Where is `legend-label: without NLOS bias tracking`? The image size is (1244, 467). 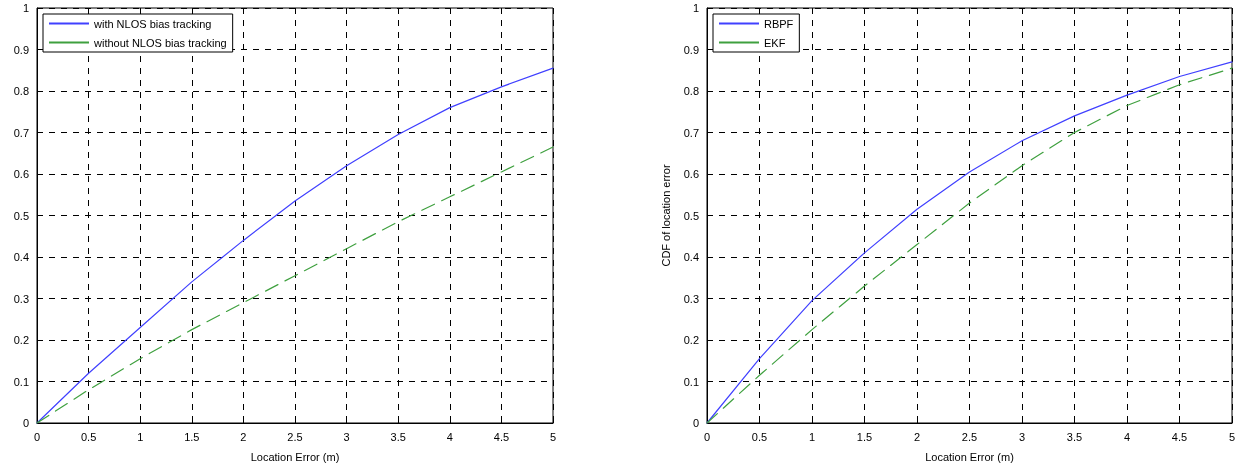
legend-label: without NLOS bias tracking is located at coordinates (160, 42).